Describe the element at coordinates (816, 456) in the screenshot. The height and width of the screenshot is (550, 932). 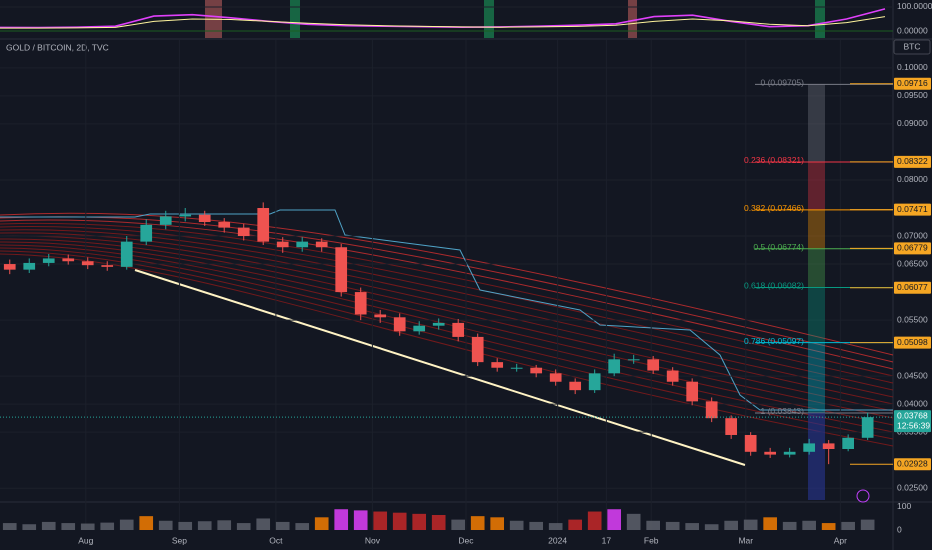
I see `fib-extension` at that location.